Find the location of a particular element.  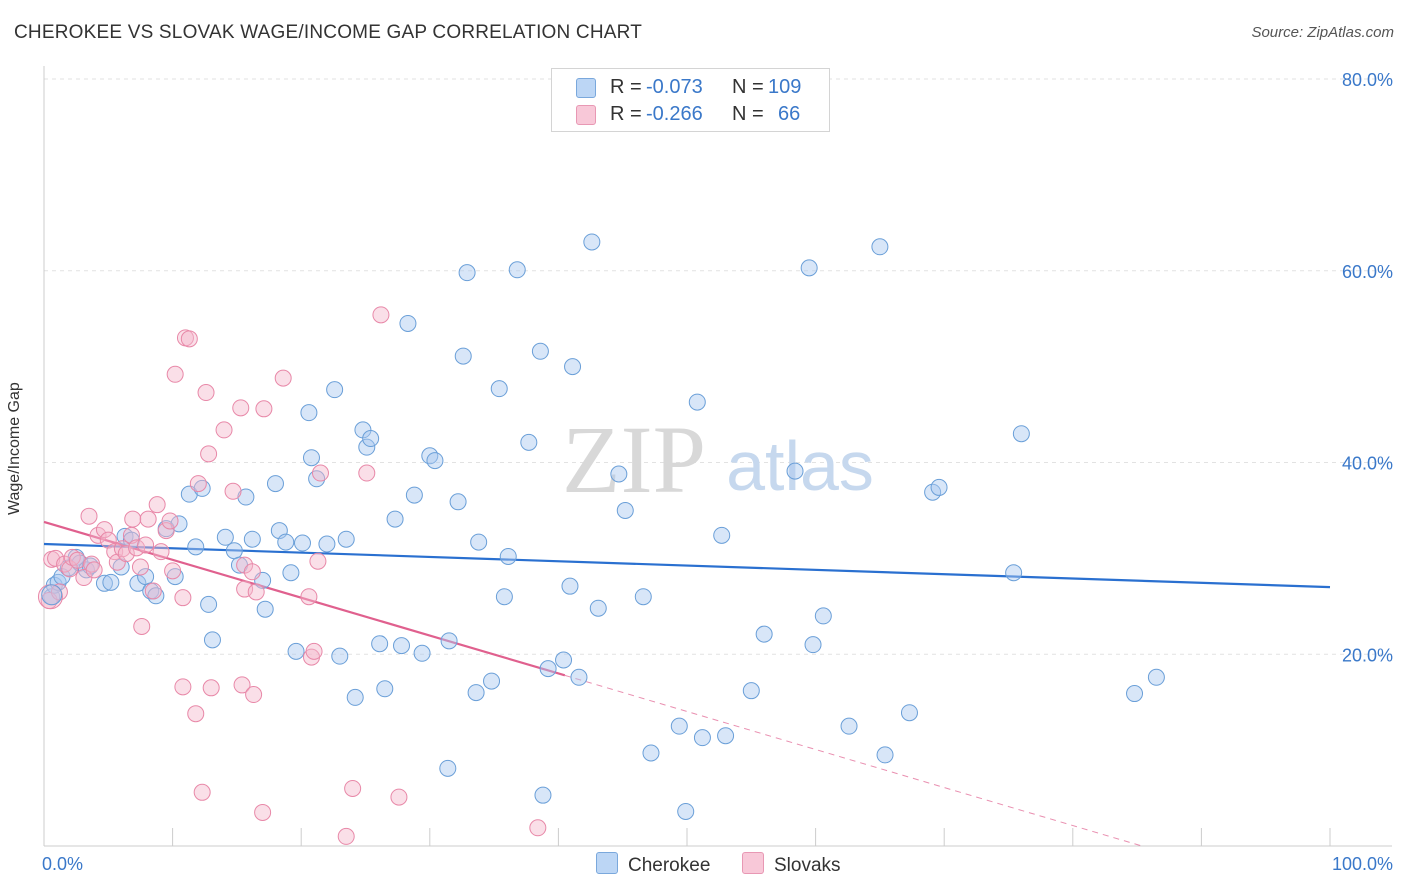

bottom-legend-label-slovaks: Slovaks is located at coordinates (807, 865).